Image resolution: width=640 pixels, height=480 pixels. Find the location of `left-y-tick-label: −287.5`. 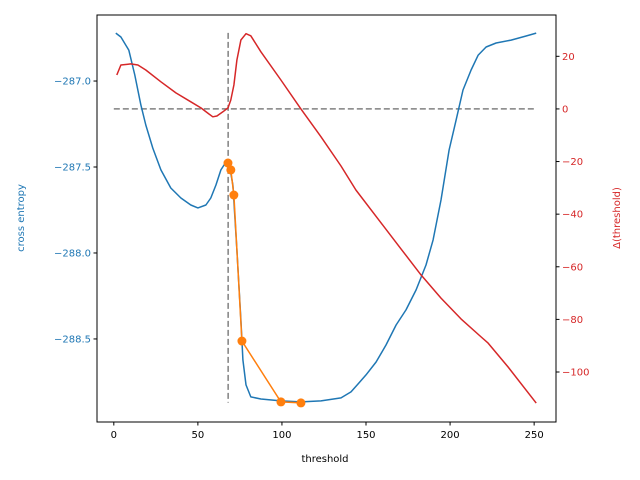

left-y-tick-label: −287.5 is located at coordinates (72, 168).